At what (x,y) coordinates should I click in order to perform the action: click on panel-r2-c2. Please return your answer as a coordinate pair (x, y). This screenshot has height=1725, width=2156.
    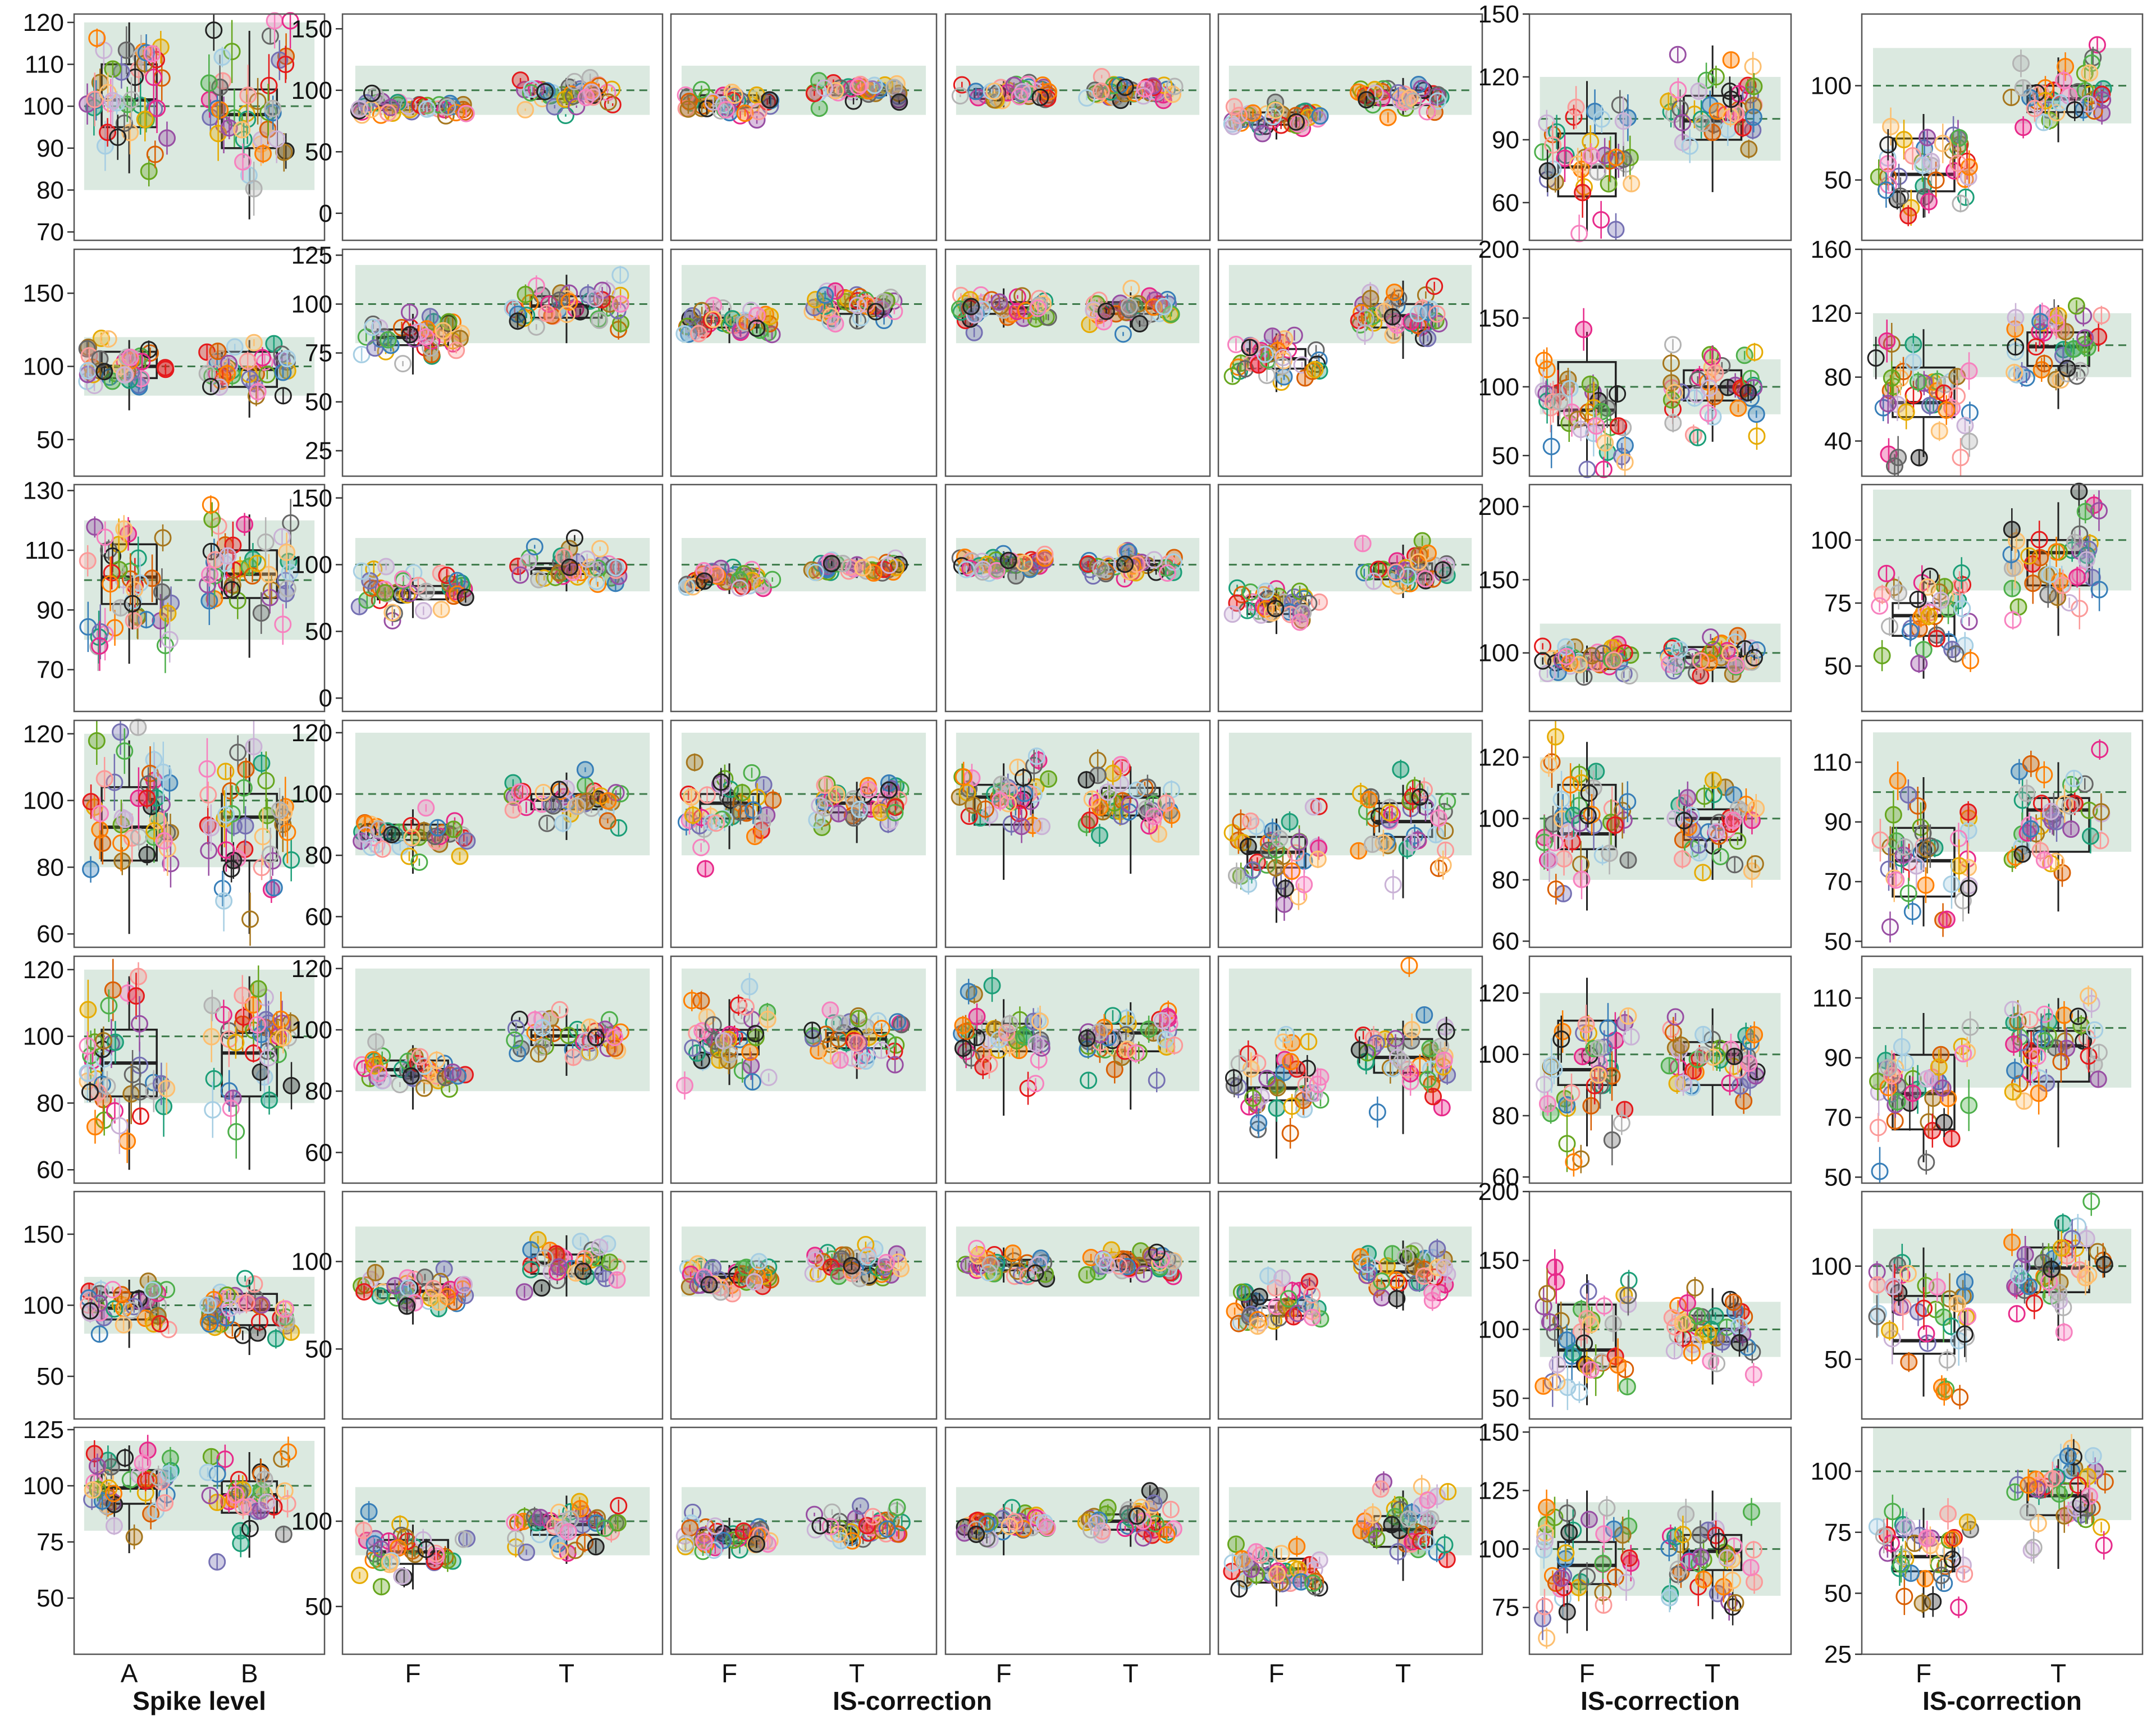
    Looking at the image, I should click on (804, 598).